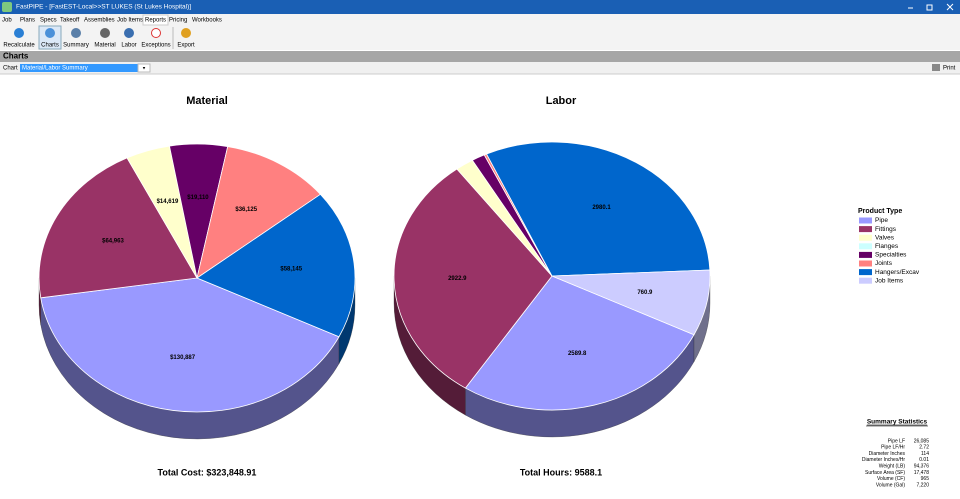 The image size is (960, 499). What do you see at coordinates (887, 454) in the screenshot?
I see `summary-label: Diameter Inches` at bounding box center [887, 454].